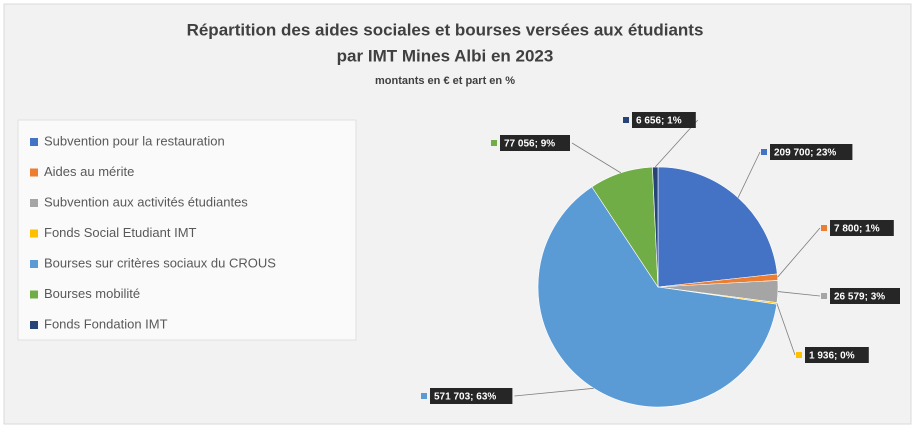  What do you see at coordinates (659, 121) in the screenshot?
I see `data-label: 6 656; 1%` at bounding box center [659, 121].